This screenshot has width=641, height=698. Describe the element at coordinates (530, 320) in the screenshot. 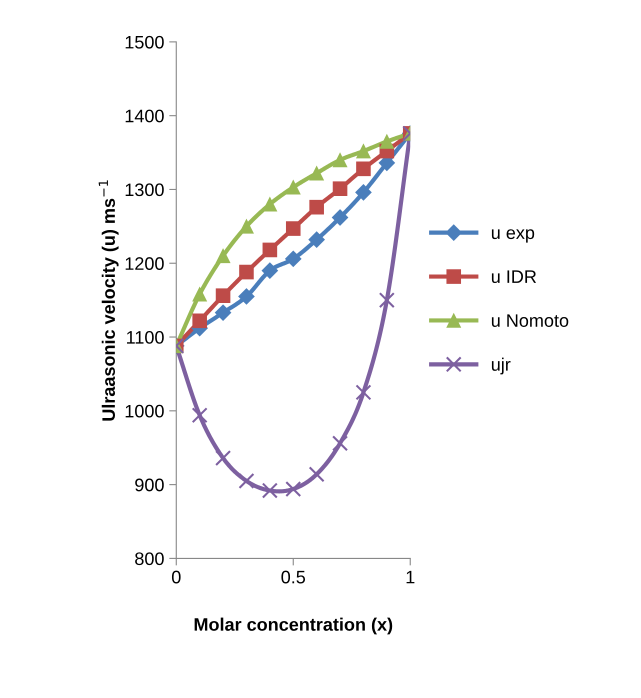

I see `legend-label: u Nomoto` at that location.